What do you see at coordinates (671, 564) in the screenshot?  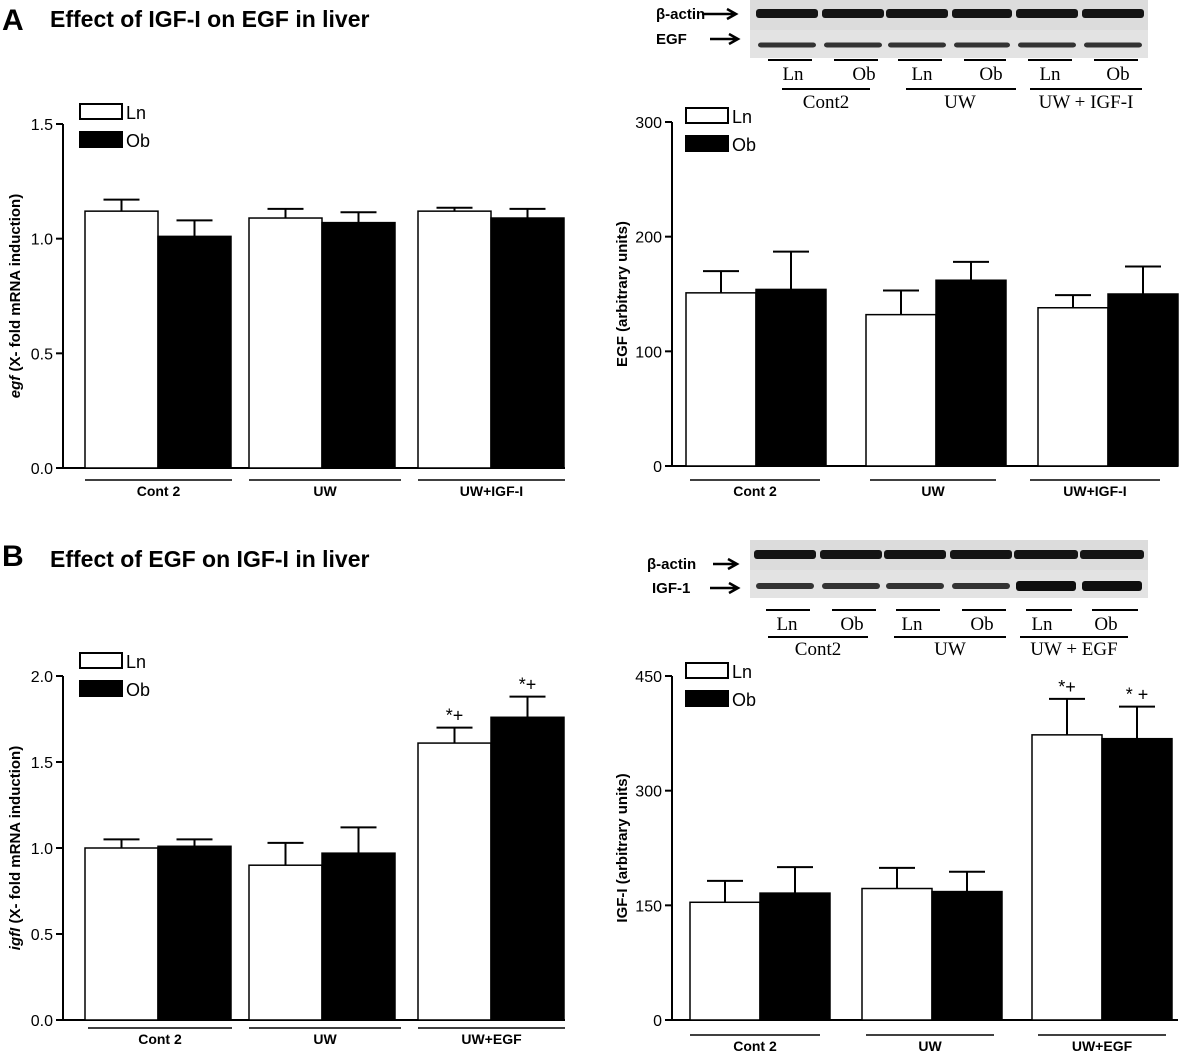 I see `blot-row-label: β-actin` at bounding box center [671, 564].